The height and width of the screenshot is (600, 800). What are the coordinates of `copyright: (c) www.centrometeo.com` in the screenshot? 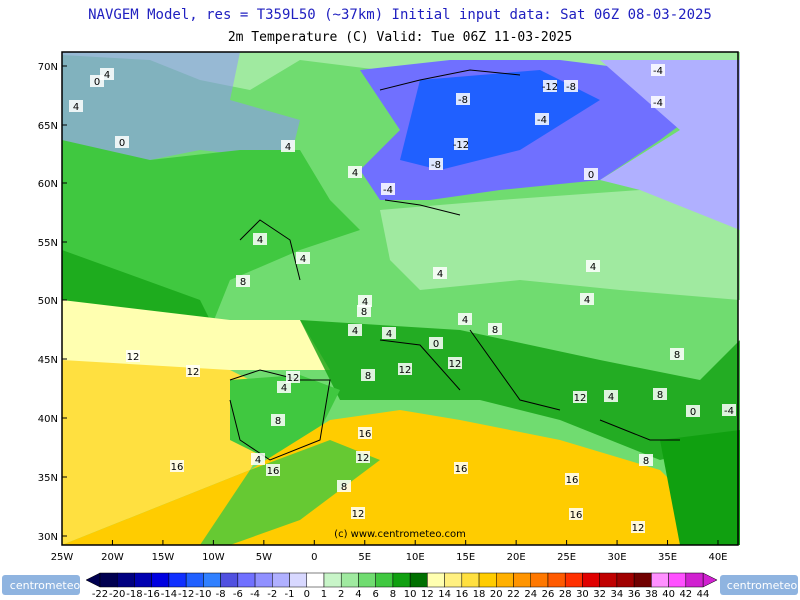 It's located at (400, 534).